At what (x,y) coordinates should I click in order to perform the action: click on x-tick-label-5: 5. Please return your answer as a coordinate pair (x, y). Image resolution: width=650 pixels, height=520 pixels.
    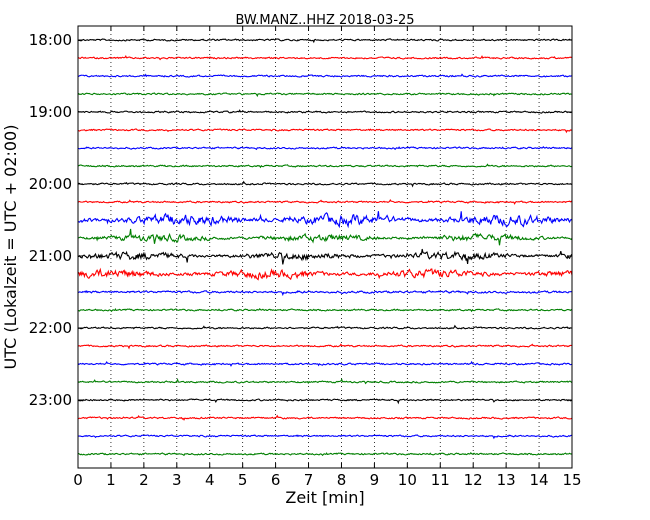
    Looking at the image, I should click on (243, 480).